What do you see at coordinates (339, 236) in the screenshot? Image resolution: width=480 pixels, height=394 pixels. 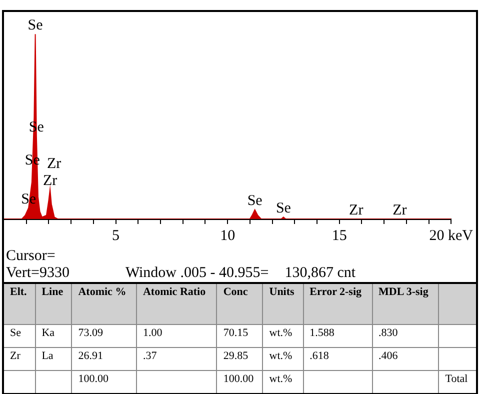 I see `x-tick-label: 15` at bounding box center [339, 236].